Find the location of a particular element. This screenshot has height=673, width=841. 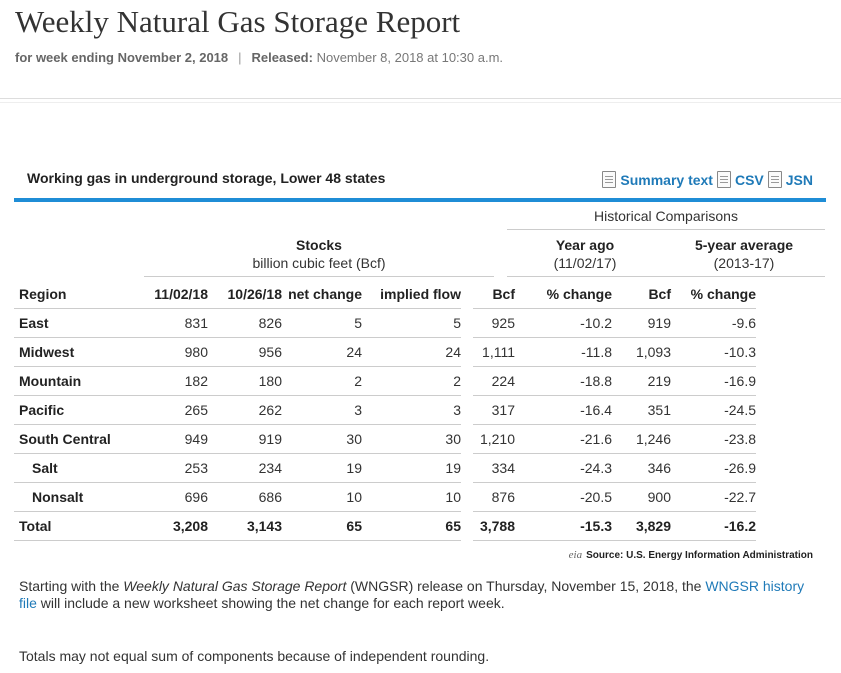

stocks-group-header: Stocks billion cubic feet (Bcf) is located at coordinates (319, 254).